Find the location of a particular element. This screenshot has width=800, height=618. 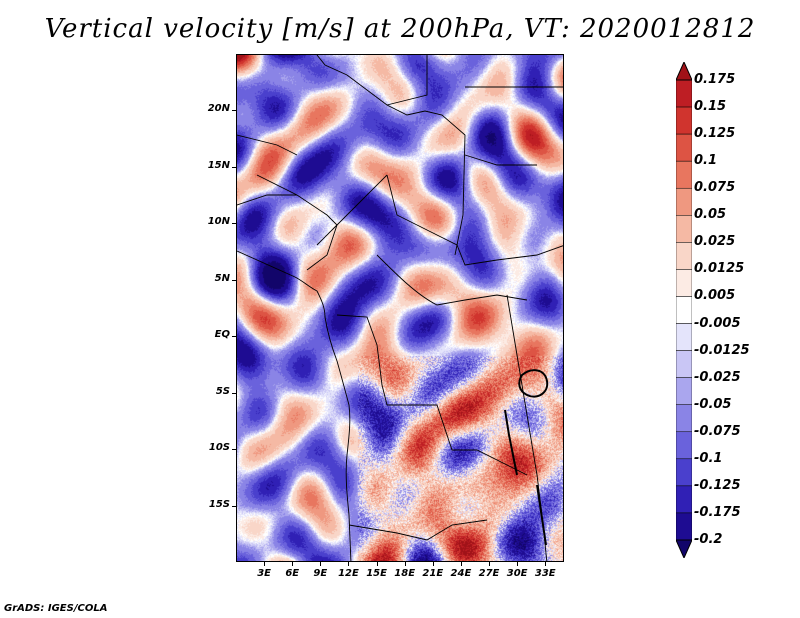

lon-label: 18E is located at coordinates (405, 573).